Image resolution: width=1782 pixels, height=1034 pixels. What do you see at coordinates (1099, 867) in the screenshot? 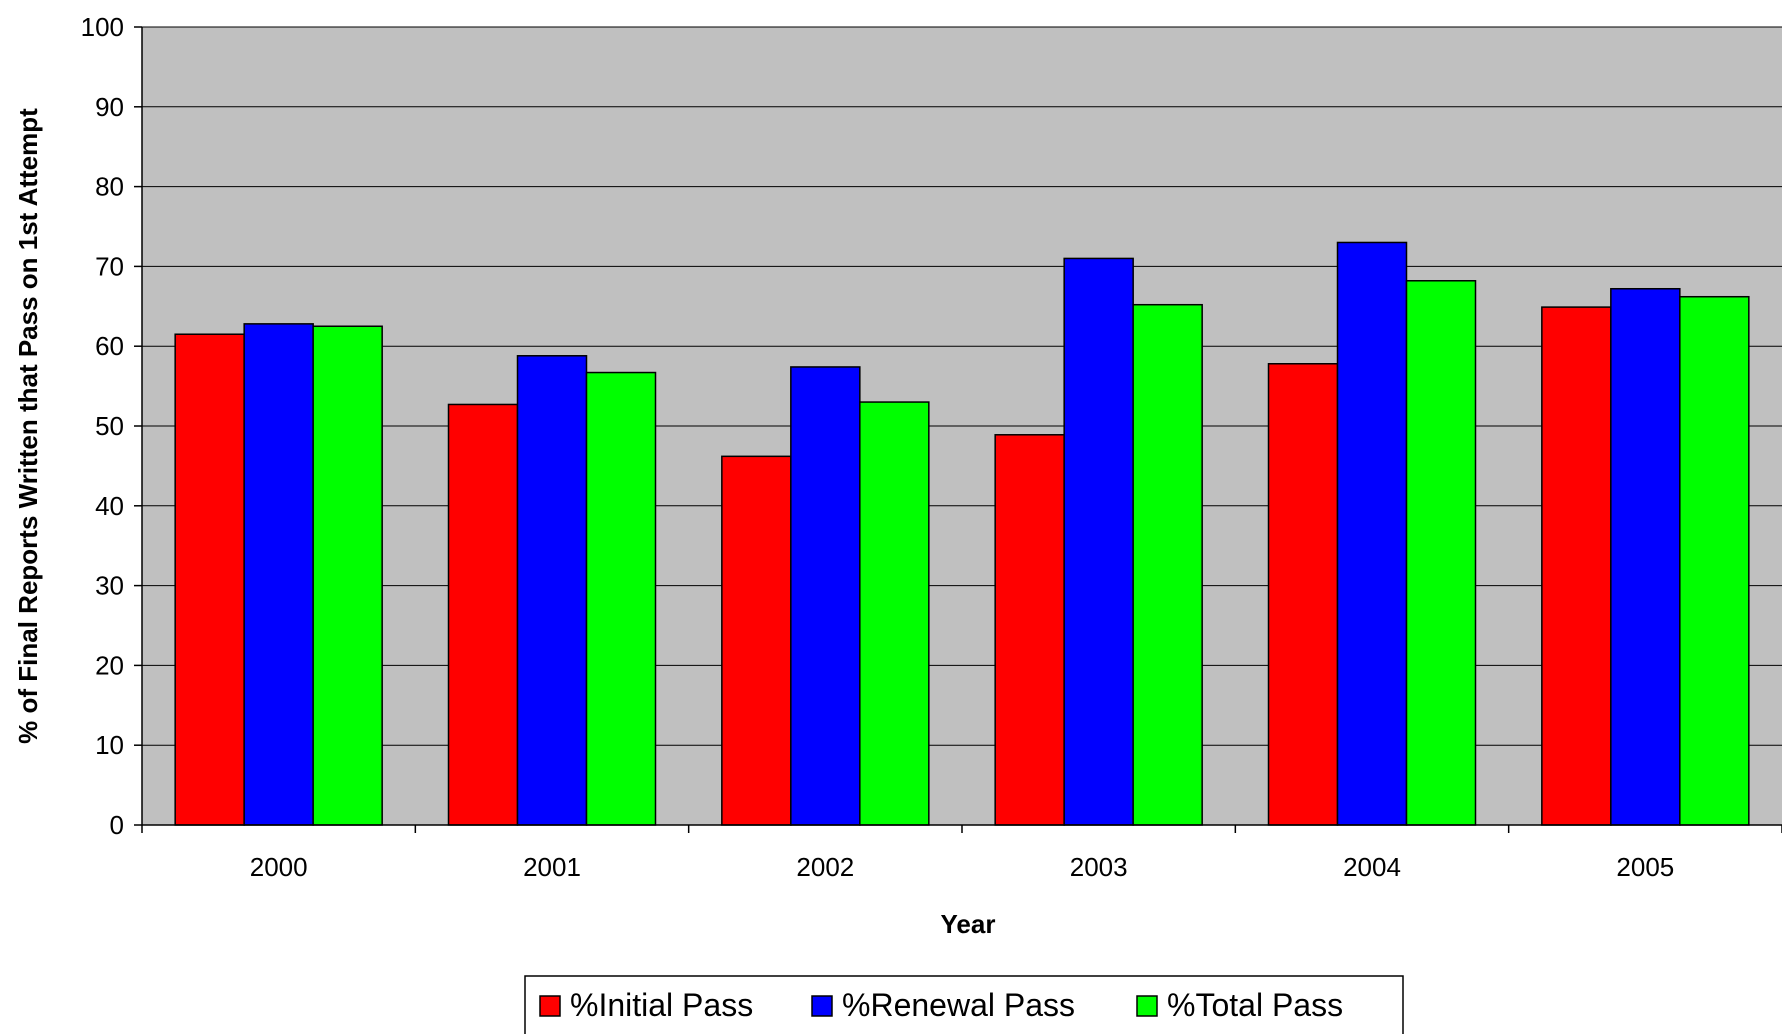
I see `x-tick-label: 2003` at bounding box center [1099, 867].